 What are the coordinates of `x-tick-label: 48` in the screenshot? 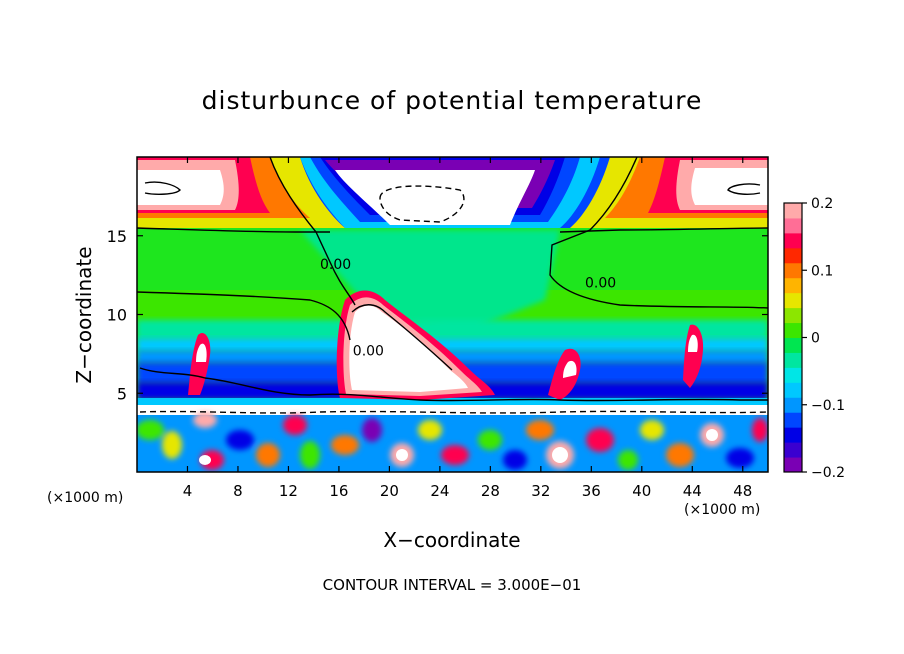 It's located at (742, 491).